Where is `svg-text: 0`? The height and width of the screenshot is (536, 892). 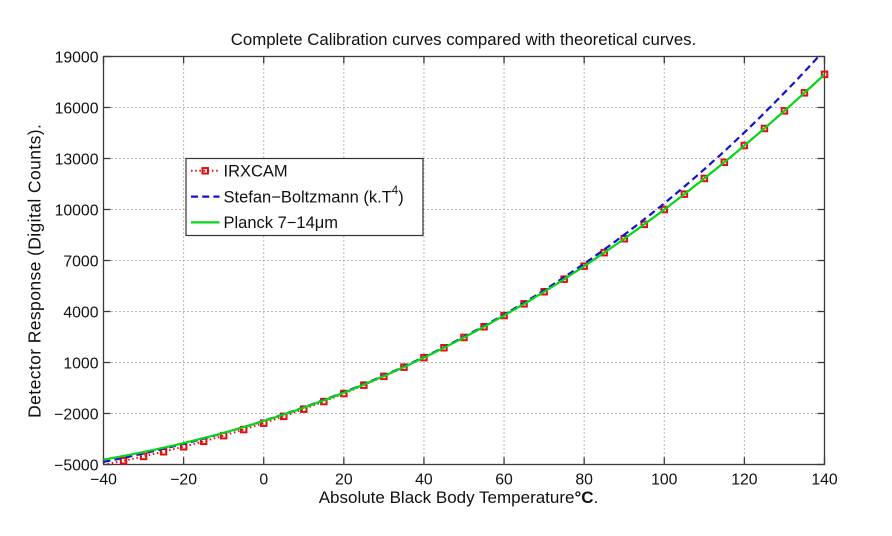 svg-text: 0 is located at coordinates (263, 479).